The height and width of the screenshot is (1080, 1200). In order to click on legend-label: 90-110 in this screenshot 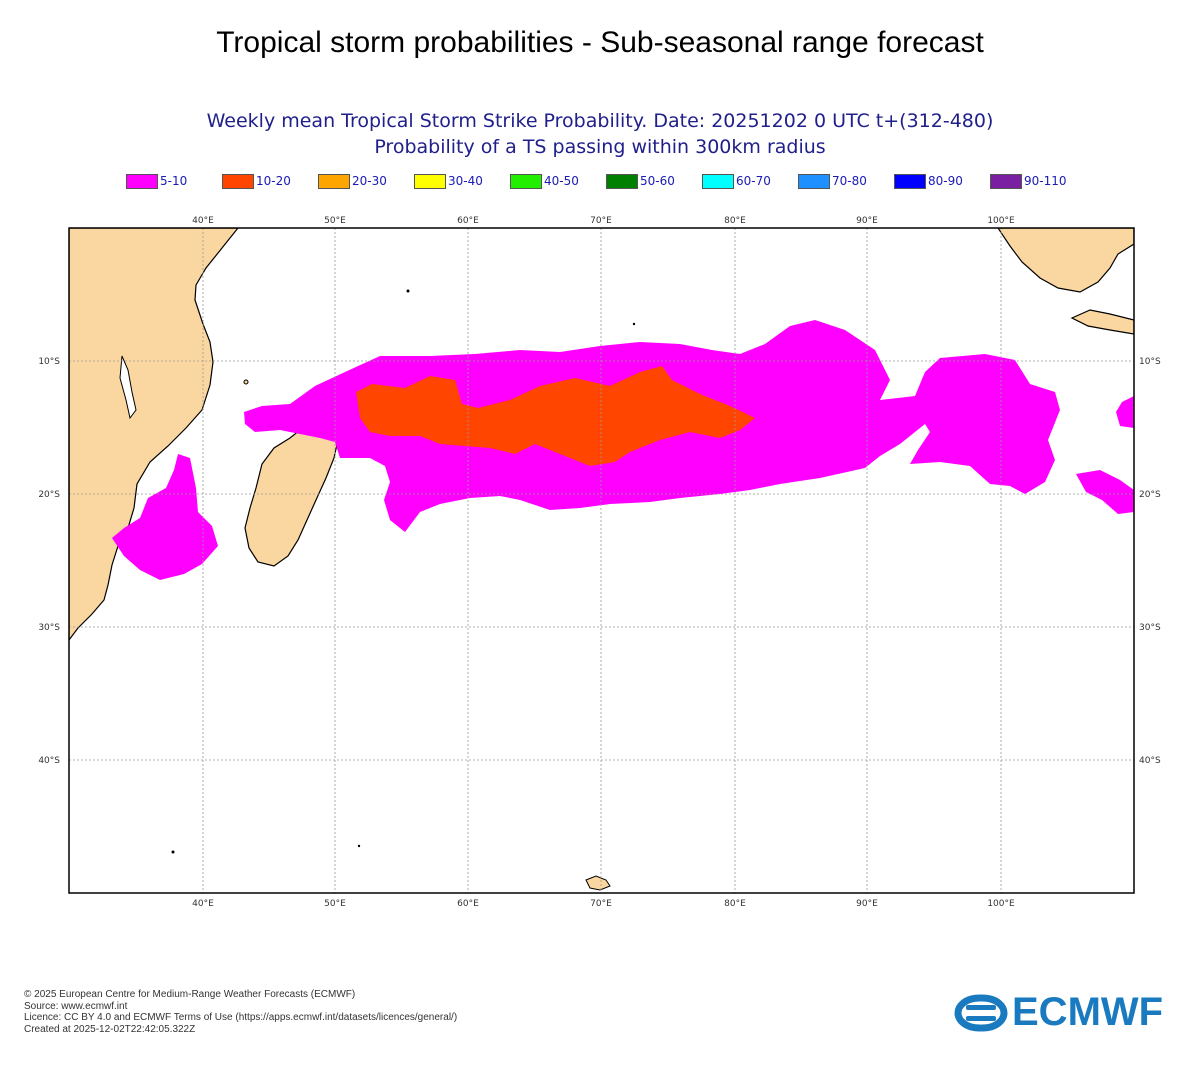, I will do `click(1045, 181)`.